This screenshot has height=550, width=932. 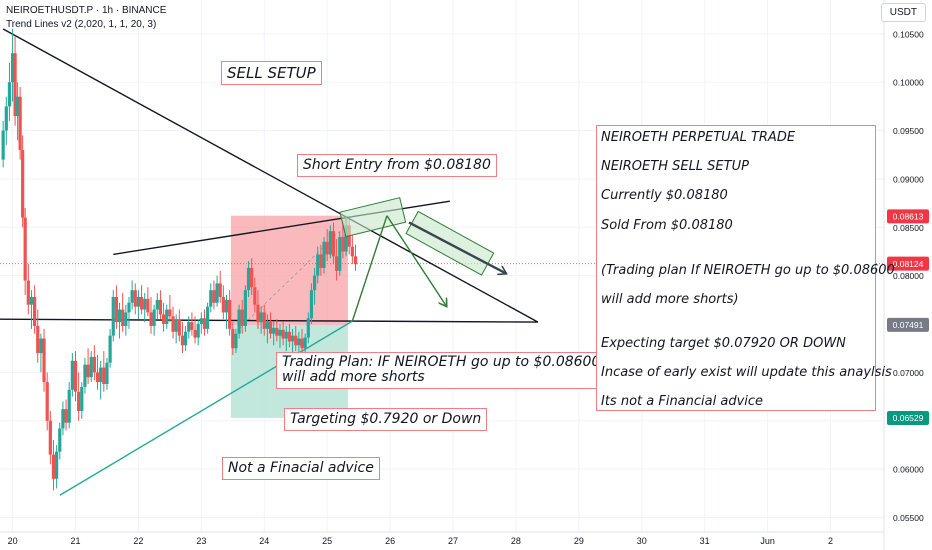 What do you see at coordinates (386, 419) in the screenshot?
I see `targeting-label: Targeting $0.7920 or Down` at bounding box center [386, 419].